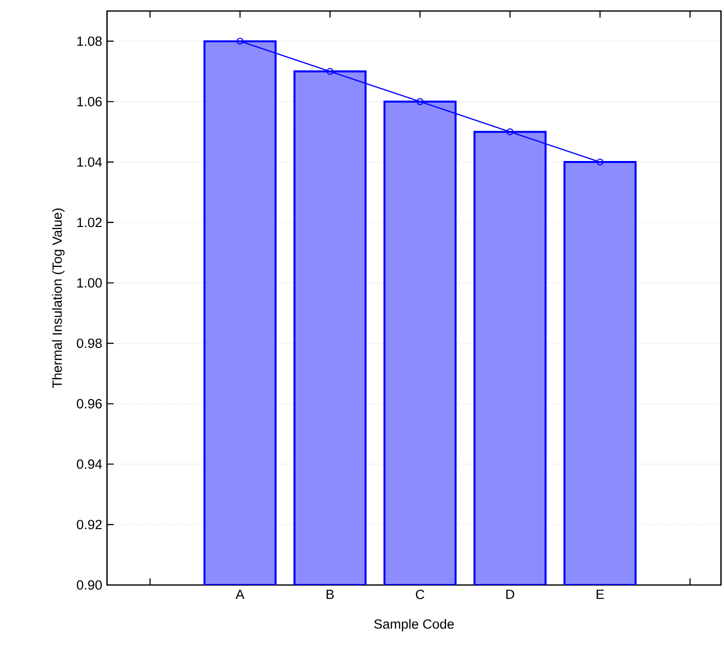 Image resolution: width=724 pixels, height=655 pixels. Describe the element at coordinates (600, 594) in the screenshot. I see `x-tick-label: E` at that location.